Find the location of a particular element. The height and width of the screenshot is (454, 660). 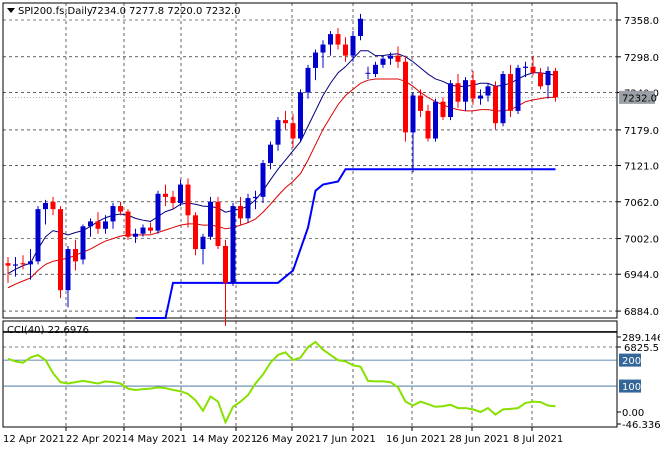

cci-tick-label: -46.336 is located at coordinates (641, 425).